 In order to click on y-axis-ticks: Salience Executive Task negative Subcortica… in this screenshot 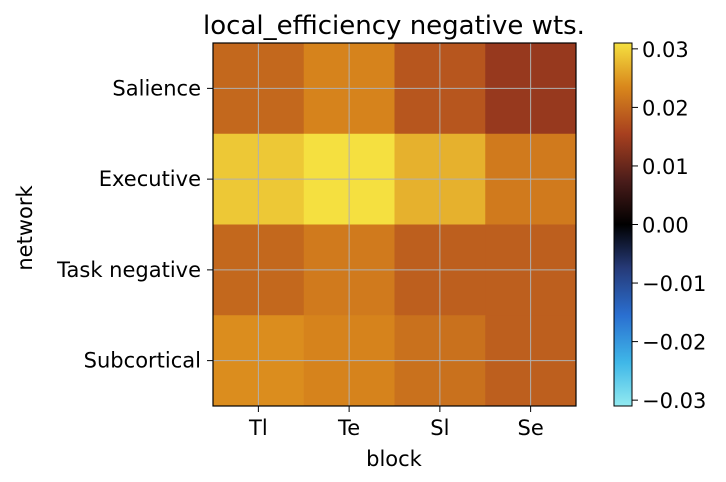, I will do `click(134, 224)`.